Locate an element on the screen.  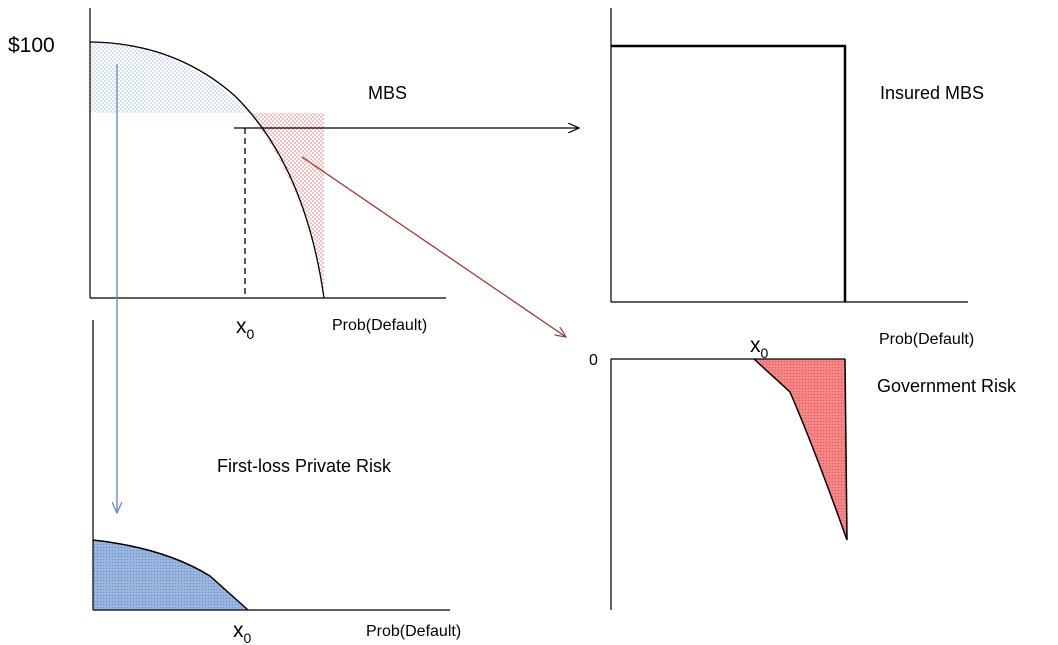
government-loss-shaded-region is located at coordinates (287, 205).